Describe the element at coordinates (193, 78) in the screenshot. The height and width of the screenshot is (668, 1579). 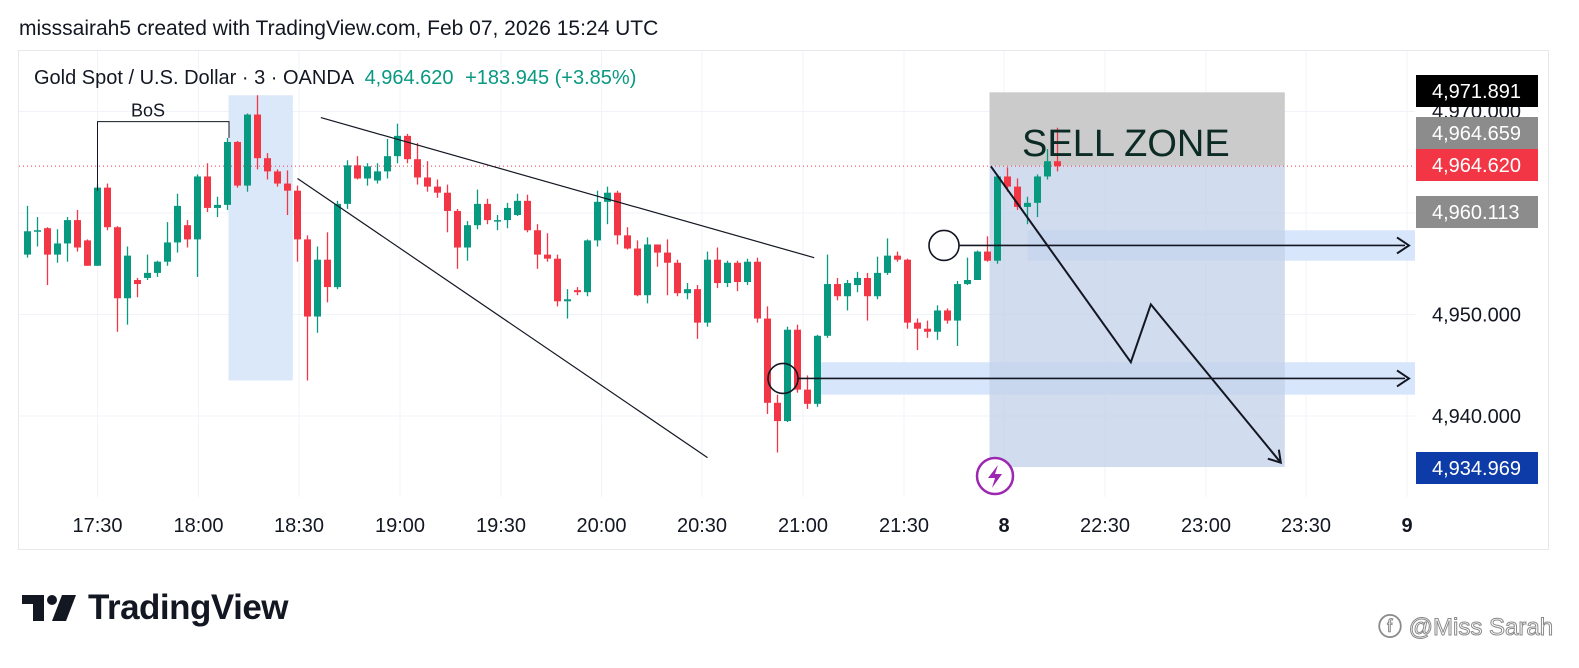
I see `symbol-title: Gold Spot / U.S. Dollar · 3 · OANDA` at that location.